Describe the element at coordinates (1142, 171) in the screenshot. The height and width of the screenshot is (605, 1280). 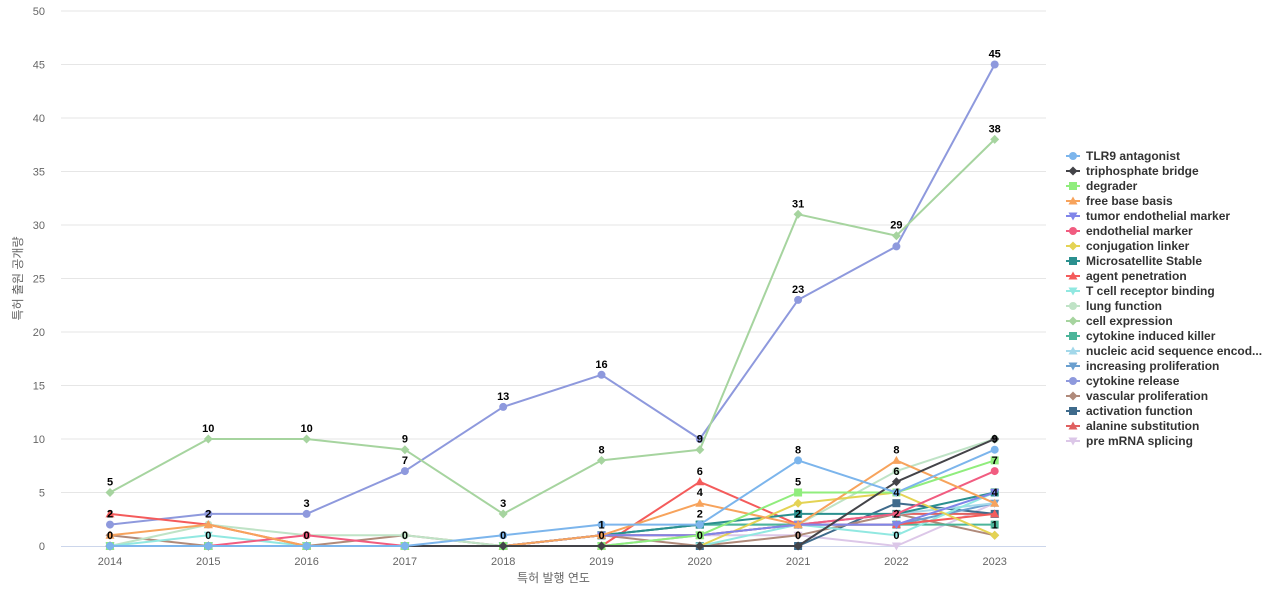
I see `legend-label: triphosphate bridge` at that location.